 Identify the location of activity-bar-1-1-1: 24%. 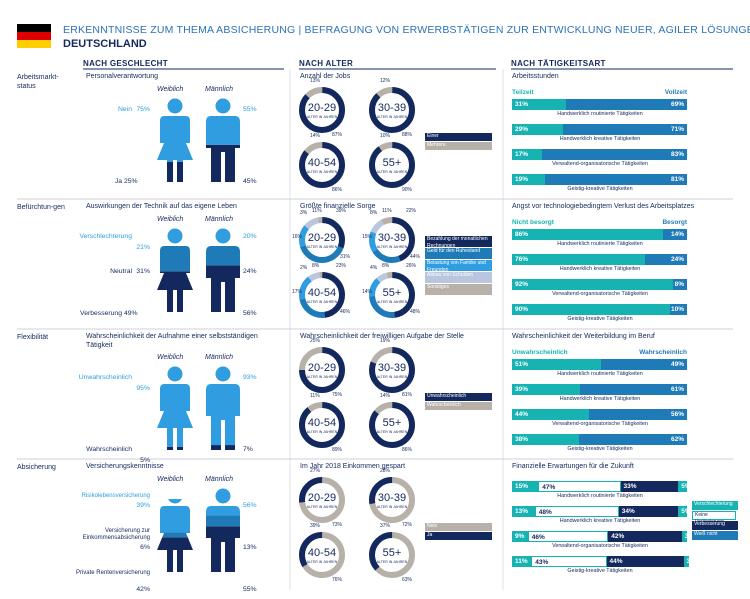
(666, 259).